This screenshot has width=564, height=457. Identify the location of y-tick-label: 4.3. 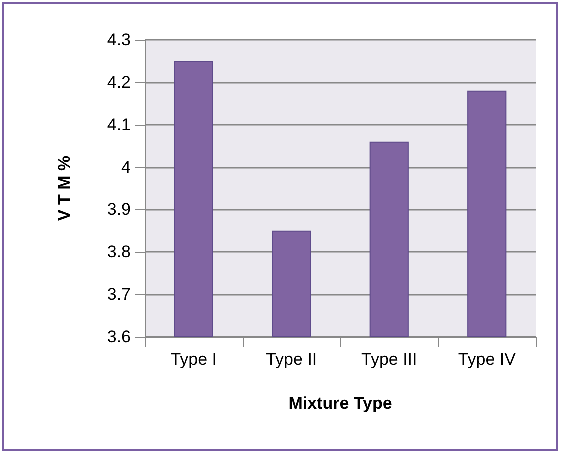
(119, 40).